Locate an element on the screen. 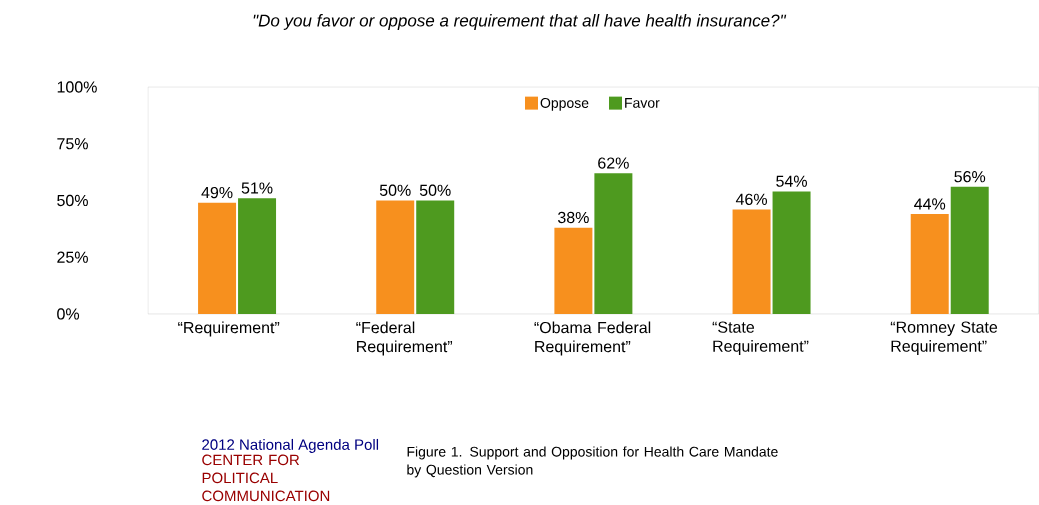 This screenshot has height=505, width=1039. caption: Figure 1. Support and Opposition for Health Care Mandate by Question Version is located at coordinates (592, 462).